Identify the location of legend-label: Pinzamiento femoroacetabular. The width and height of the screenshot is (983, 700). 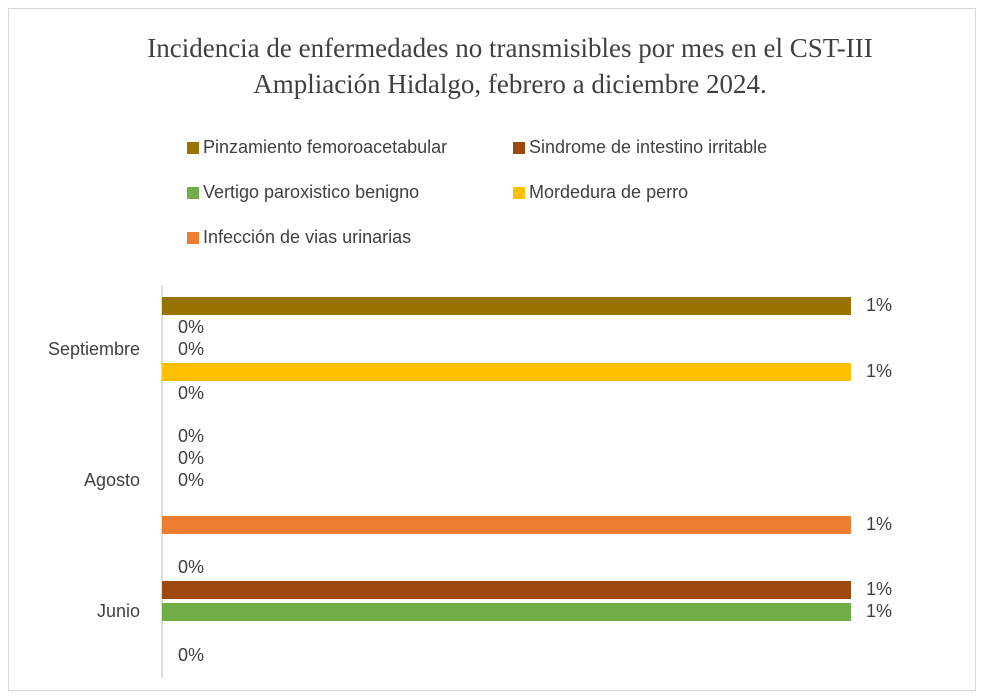
(325, 147).